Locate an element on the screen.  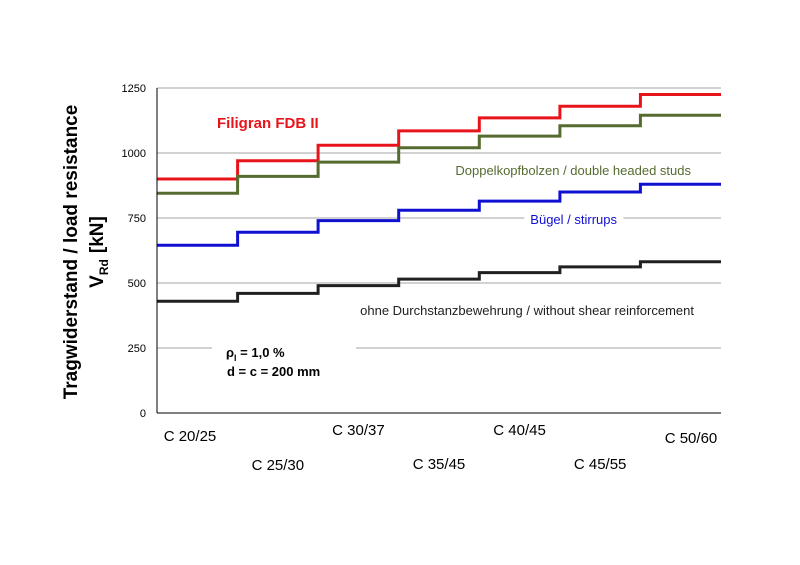
y-axis-unit: [kN] is located at coordinates (97, 234).